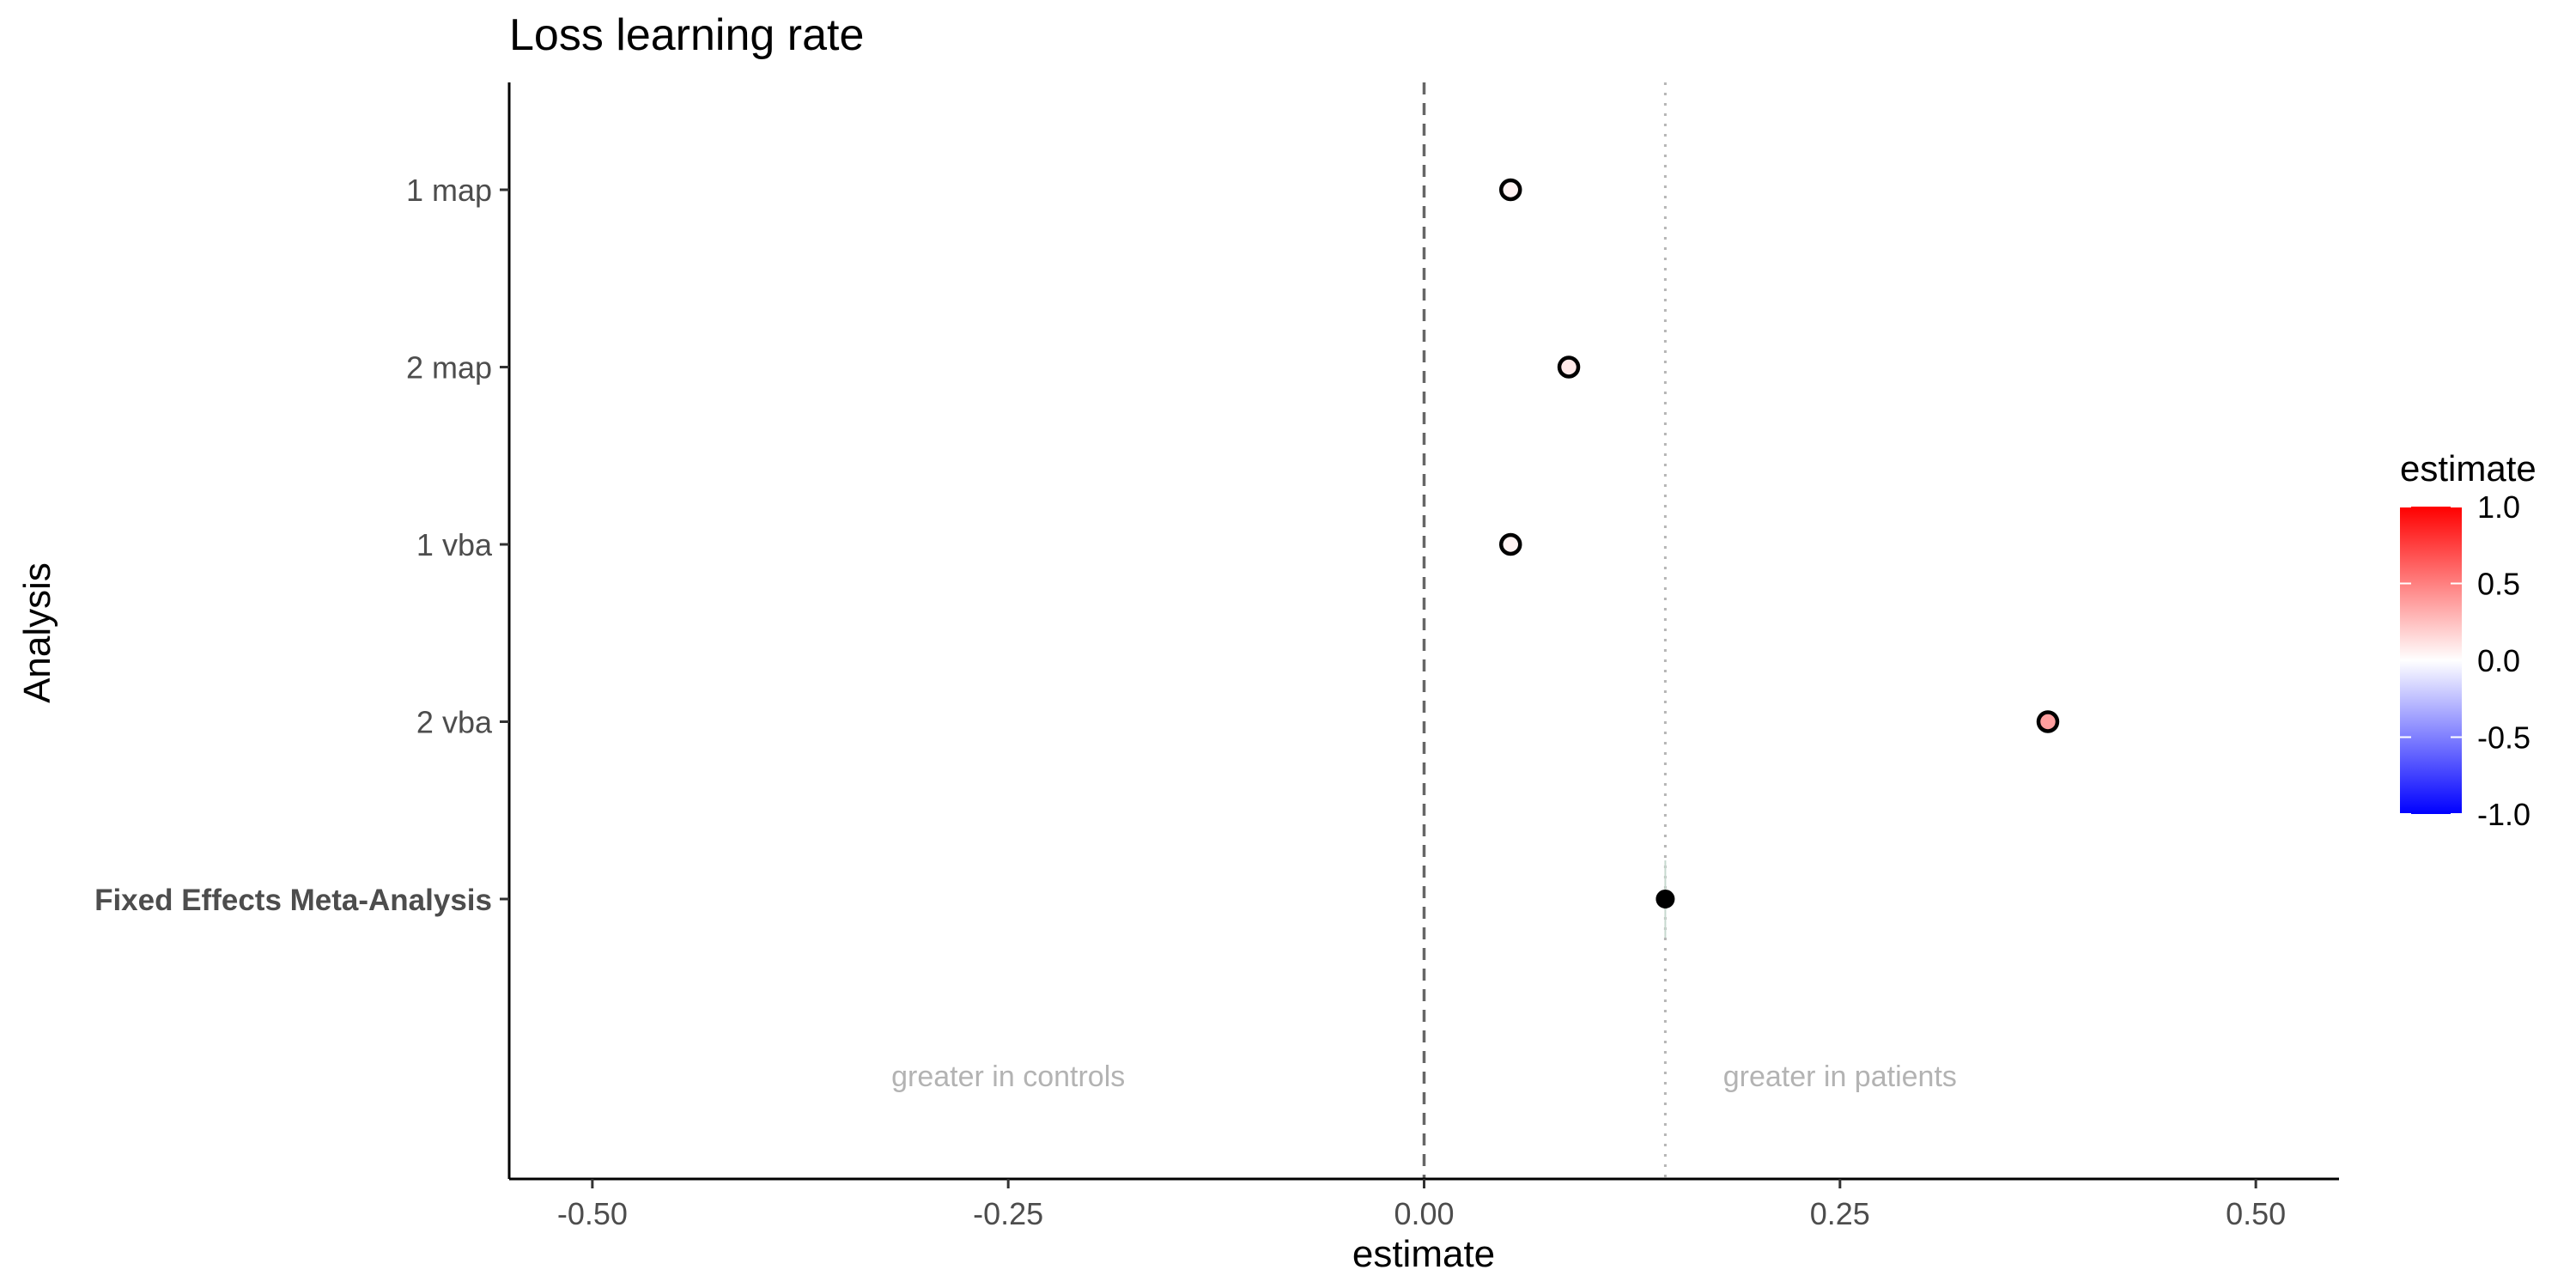  Describe the element at coordinates (2468, 468) in the screenshot. I see `legend-title: estimate` at that location.